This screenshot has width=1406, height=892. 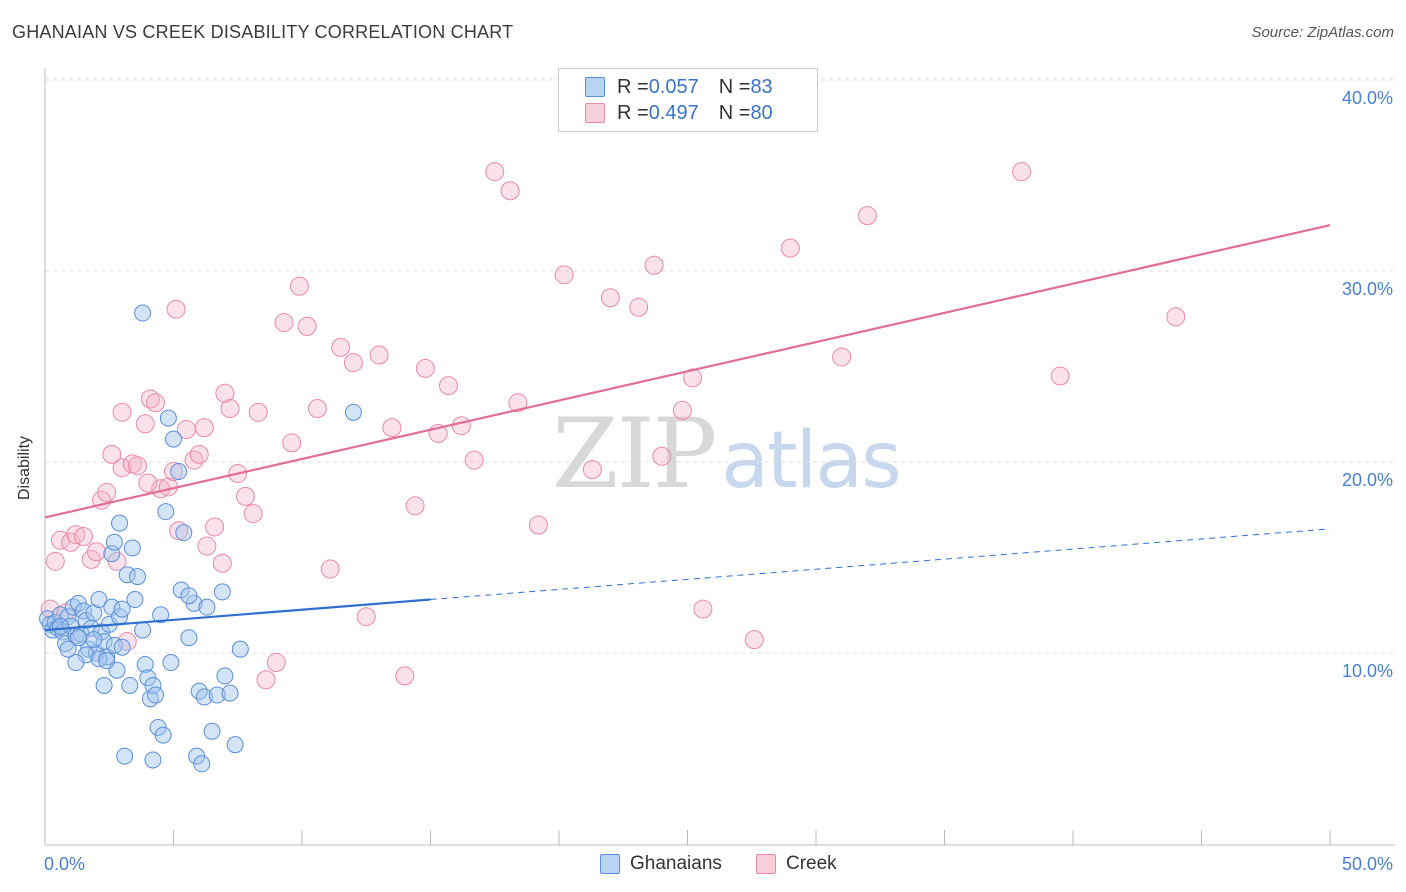 I want to click on ghanaian-trend-extension, so click(x=880, y=564).